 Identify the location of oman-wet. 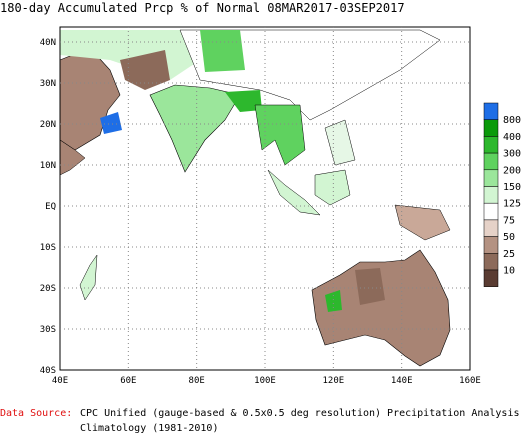
(111, 123).